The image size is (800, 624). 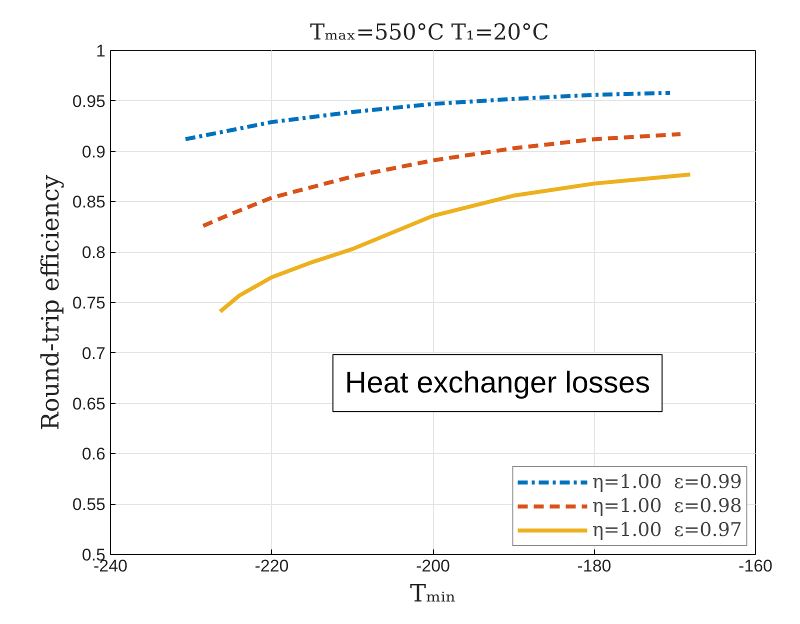 I want to click on annotation: Heat exchanger losses, so click(x=497, y=383).